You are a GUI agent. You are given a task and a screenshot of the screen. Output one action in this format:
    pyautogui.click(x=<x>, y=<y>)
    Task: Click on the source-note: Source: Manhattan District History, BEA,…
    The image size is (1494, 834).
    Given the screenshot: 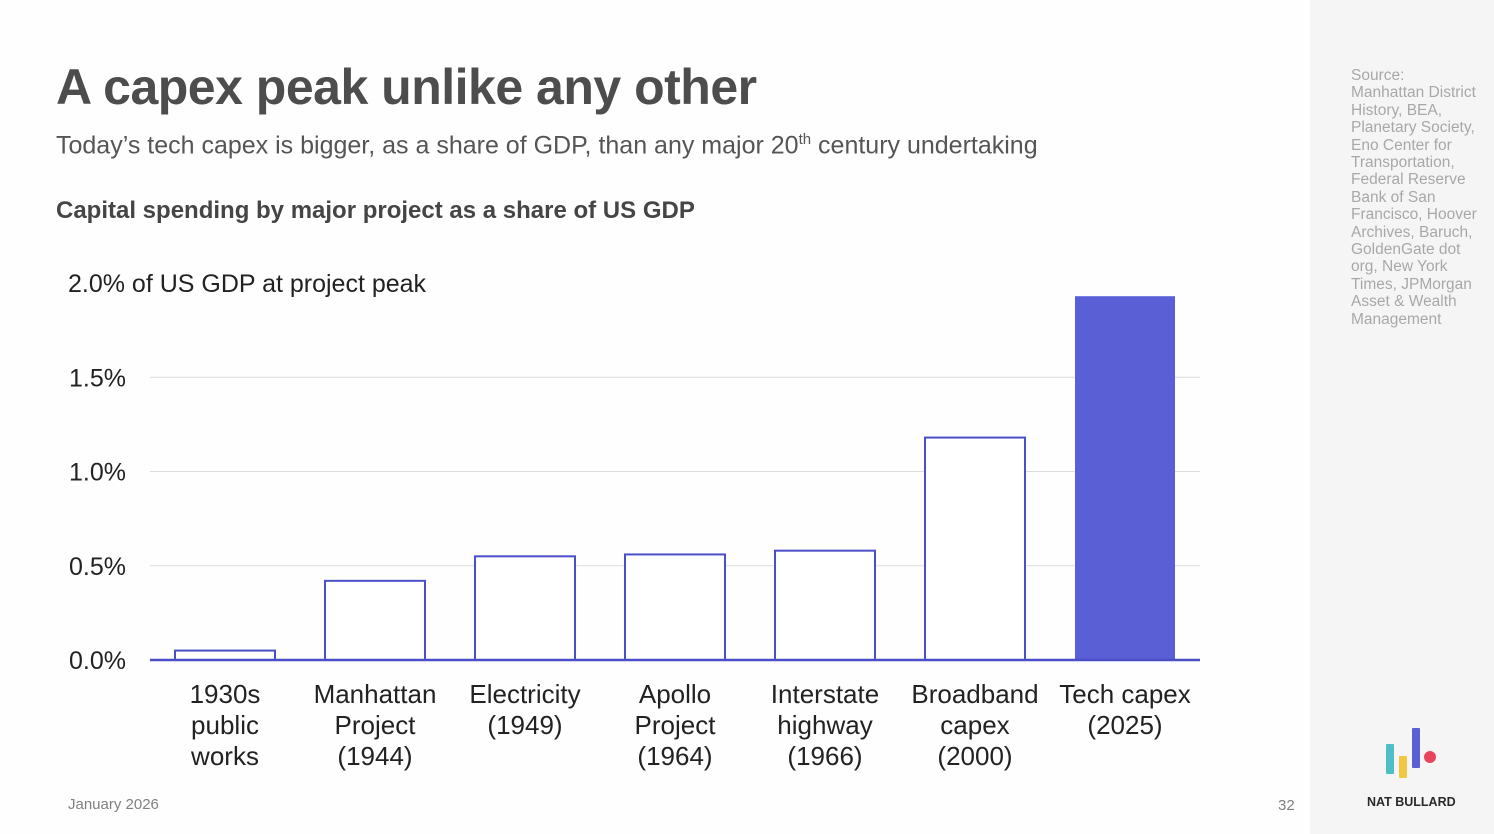 What is the action you would take?
    pyautogui.click(x=1414, y=197)
    